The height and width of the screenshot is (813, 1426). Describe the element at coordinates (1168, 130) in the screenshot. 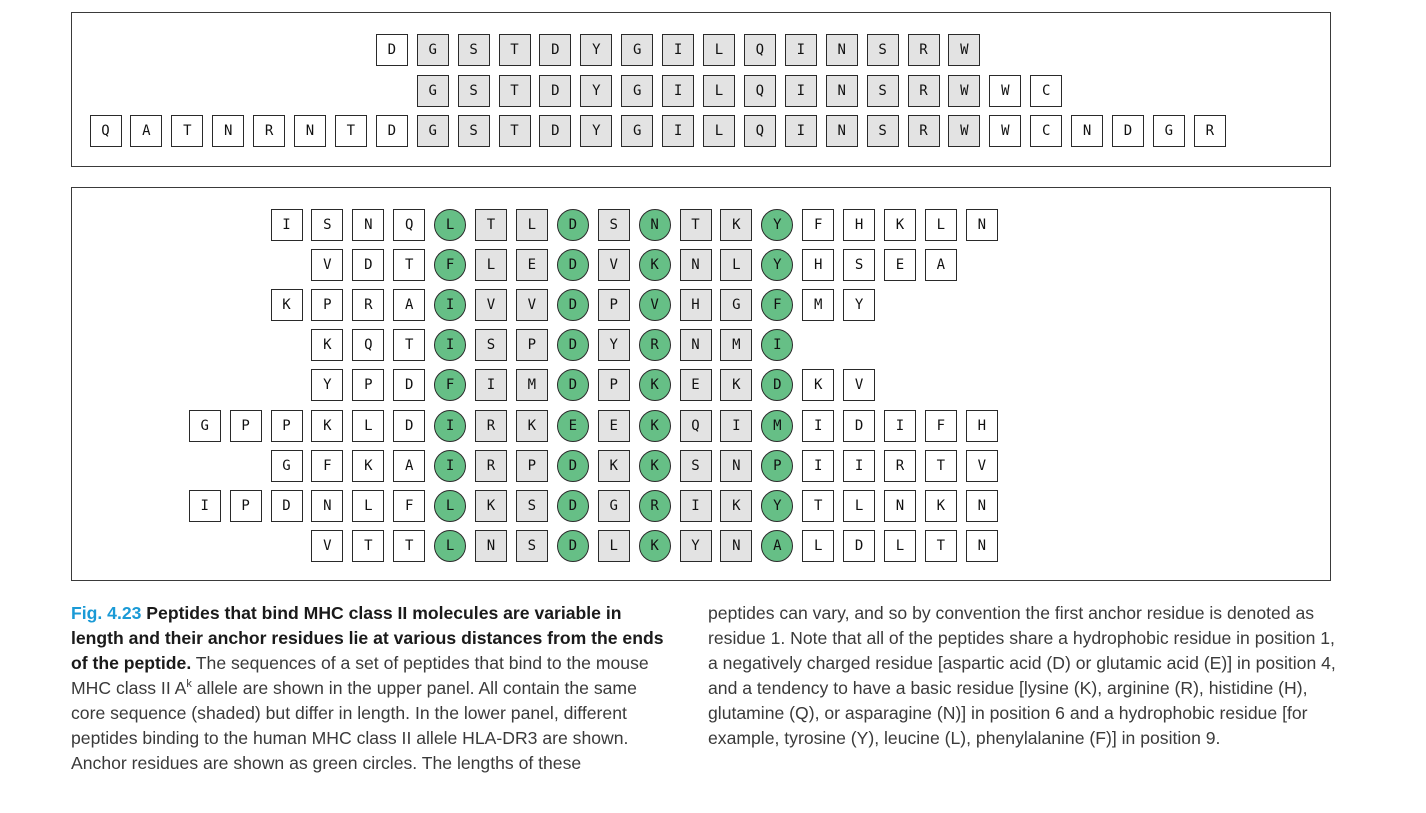

I see `residue-cell: G` at that location.